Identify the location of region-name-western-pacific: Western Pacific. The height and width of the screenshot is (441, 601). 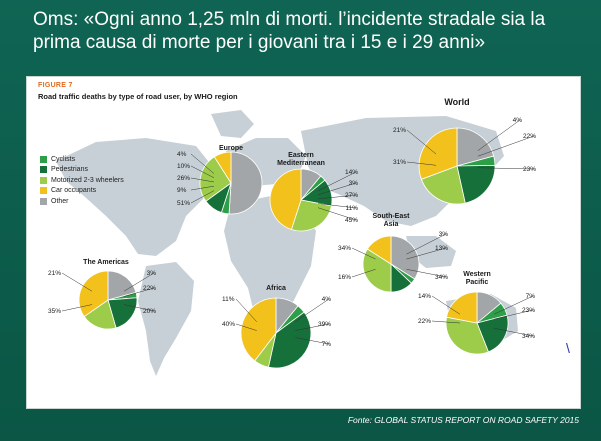
(477, 278).